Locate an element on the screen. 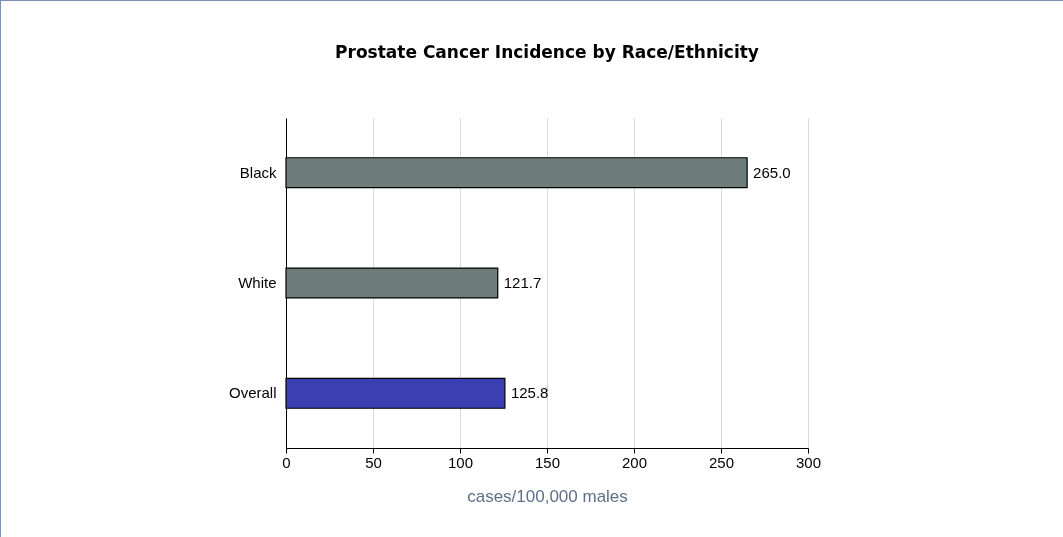  x-tick-label: 250 is located at coordinates (721, 462).